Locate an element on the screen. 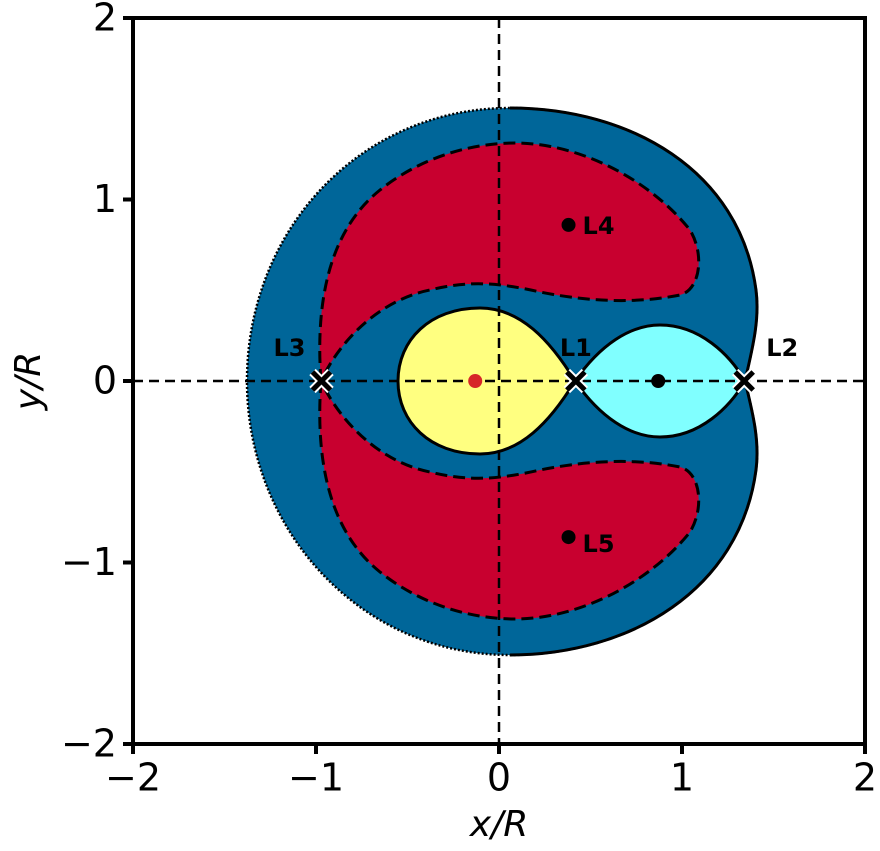  y-tick-label: 2 is located at coordinates (105, 20).